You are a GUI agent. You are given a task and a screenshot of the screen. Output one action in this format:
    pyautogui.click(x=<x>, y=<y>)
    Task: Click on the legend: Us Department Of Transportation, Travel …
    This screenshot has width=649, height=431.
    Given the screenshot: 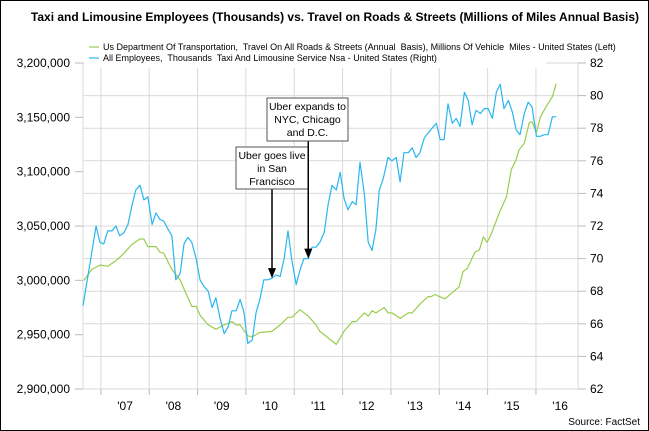 What is the action you would take?
    pyautogui.click(x=350, y=53)
    